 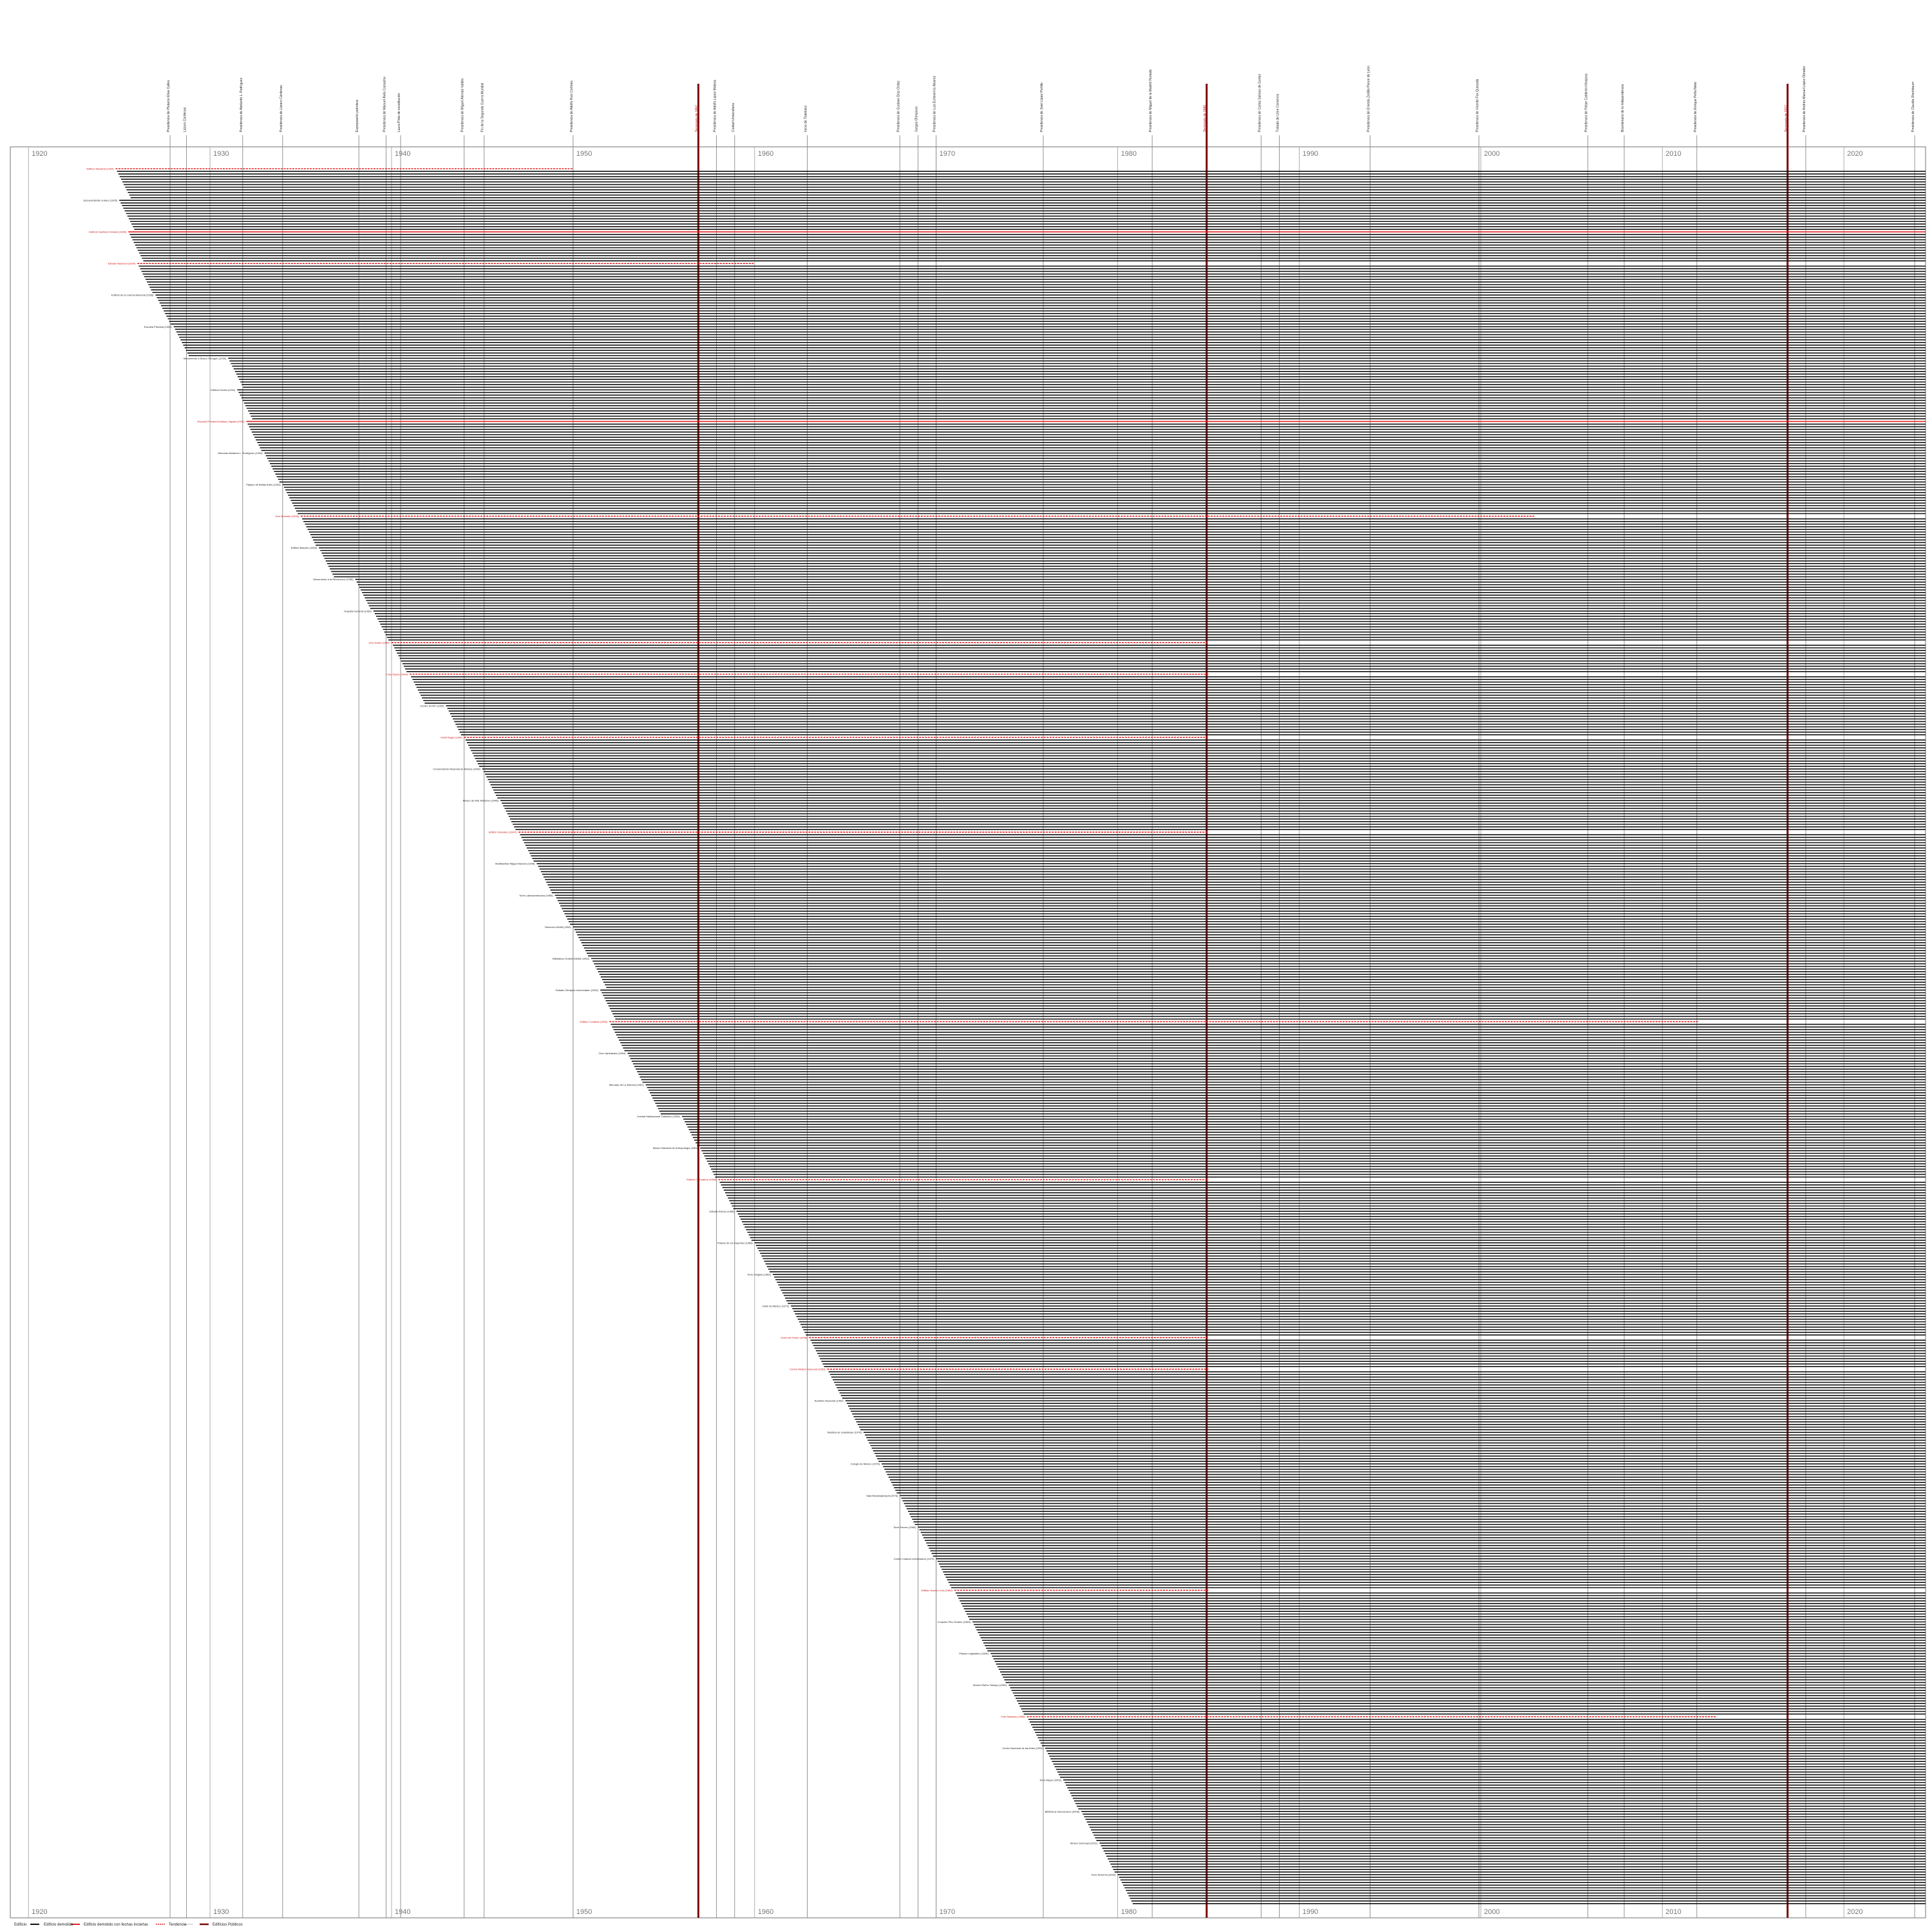 What do you see at coordinates (697, 119) in the screenshot?
I see `event-label: Terremoto de 1957` at bounding box center [697, 119].